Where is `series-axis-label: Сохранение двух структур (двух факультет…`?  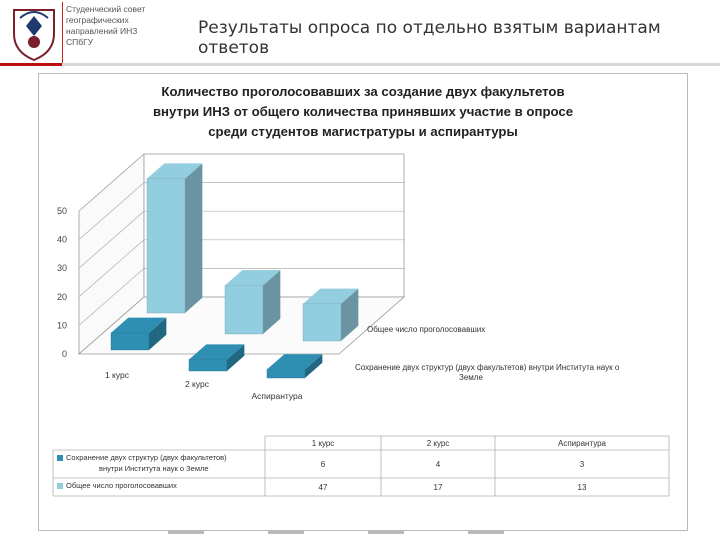 series-axis-label: Сохранение двух структур (двух факультет… is located at coordinates (487, 367).